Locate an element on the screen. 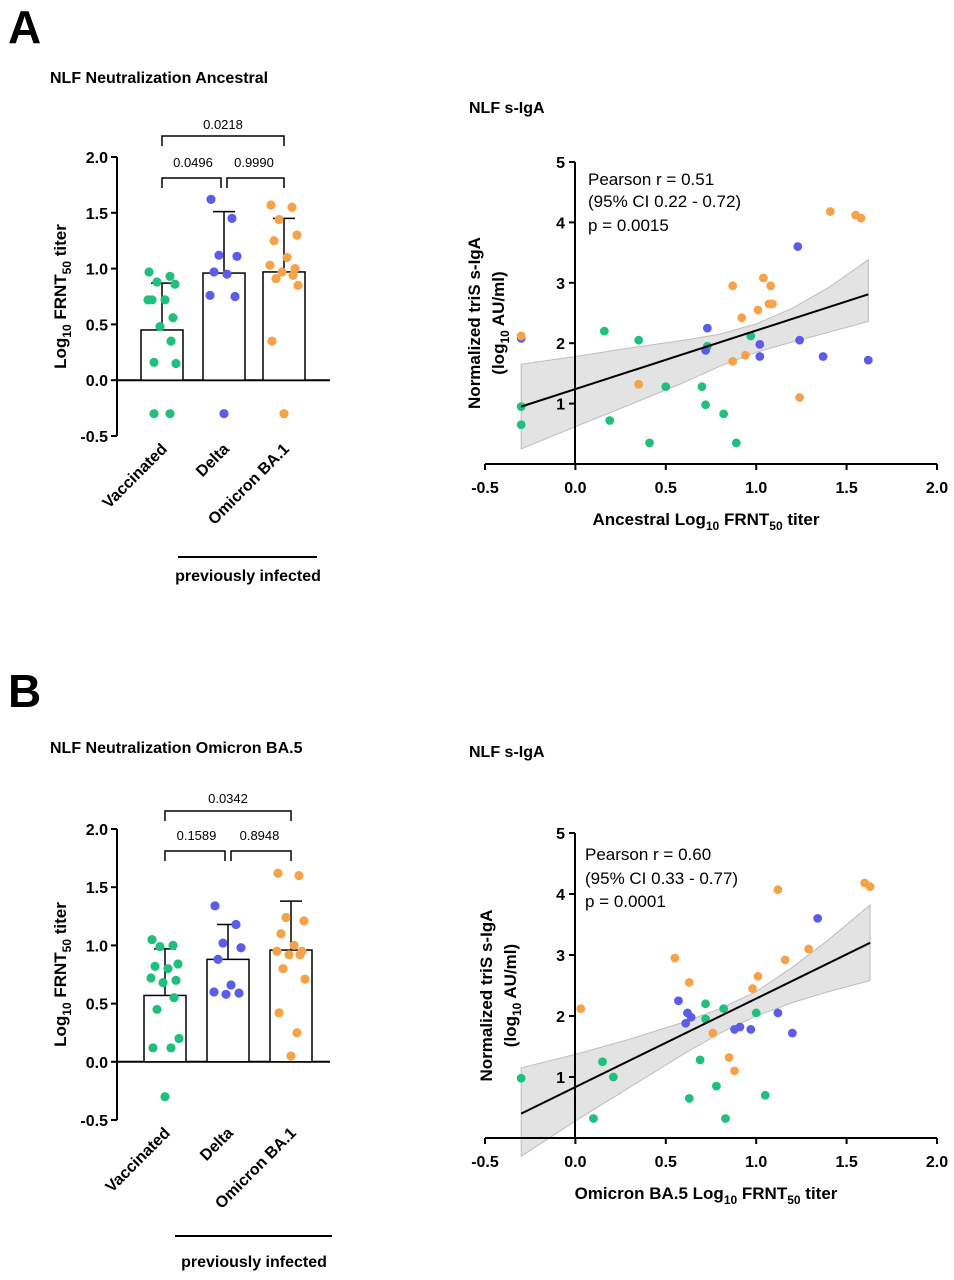  b-scatter-ytick-label: 1 is located at coordinates (560, 1078).